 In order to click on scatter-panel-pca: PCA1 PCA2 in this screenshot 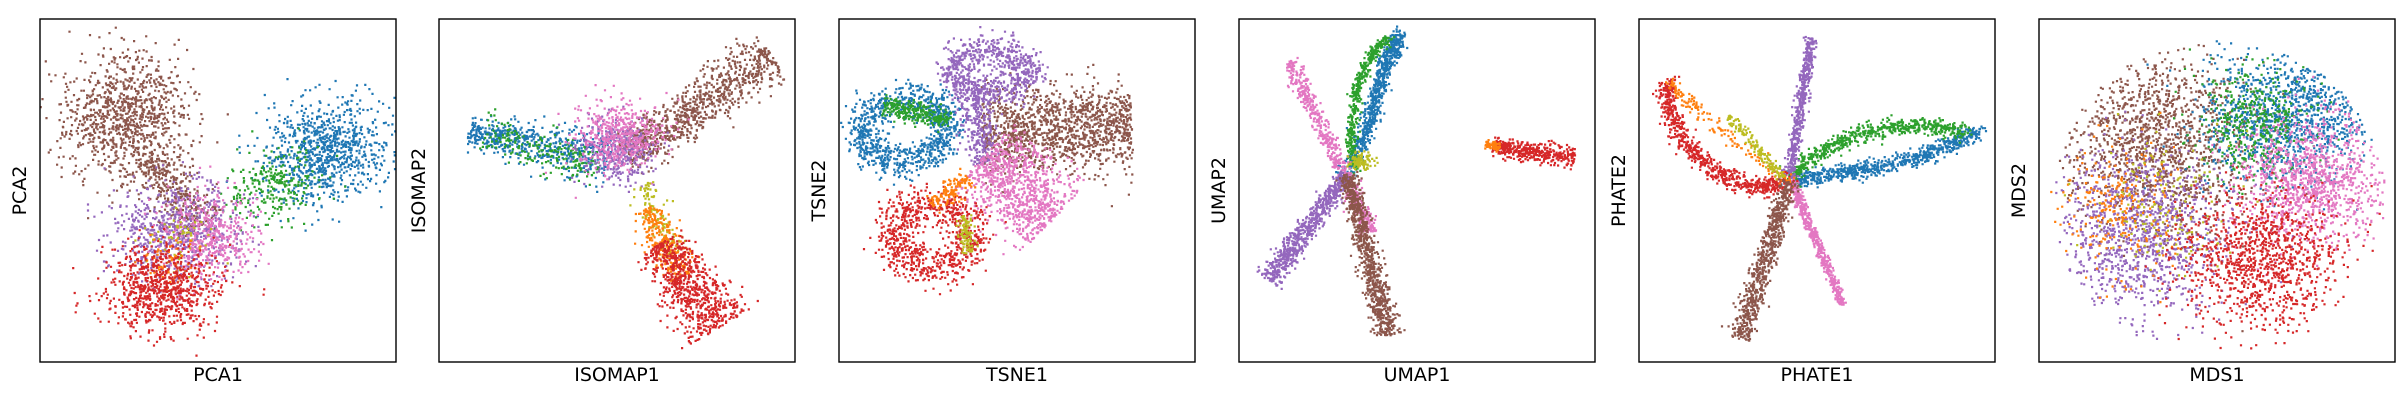, I will do `click(203, 202)`.